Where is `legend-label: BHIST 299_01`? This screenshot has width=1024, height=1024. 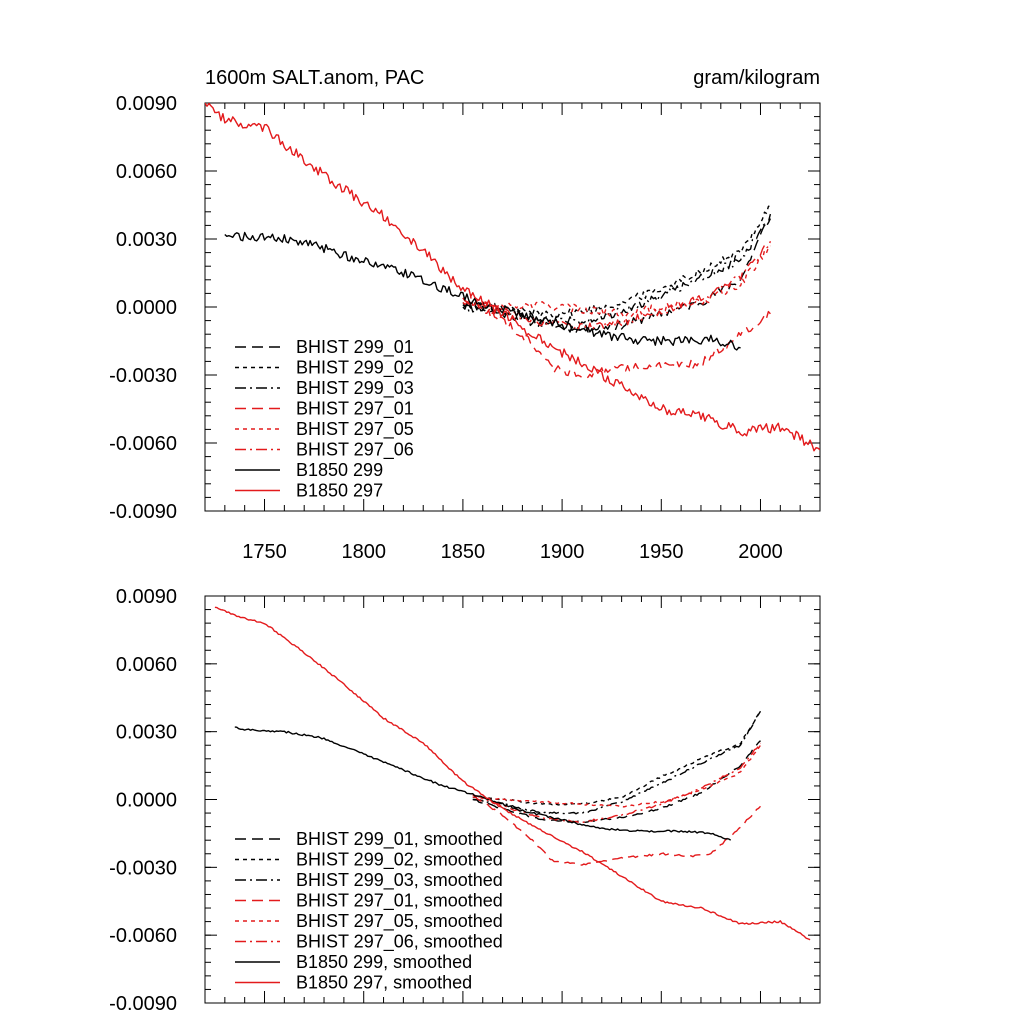 legend-label: BHIST 299_01 is located at coordinates (355, 347).